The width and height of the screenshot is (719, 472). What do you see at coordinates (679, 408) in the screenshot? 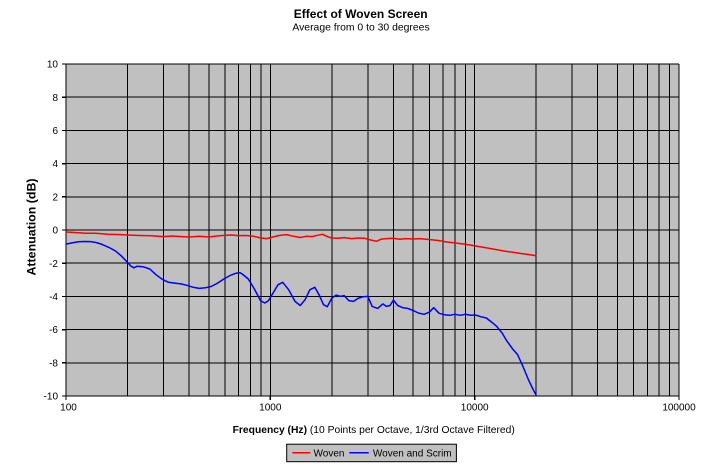
I see `svg-text: 100000` at bounding box center [679, 408].